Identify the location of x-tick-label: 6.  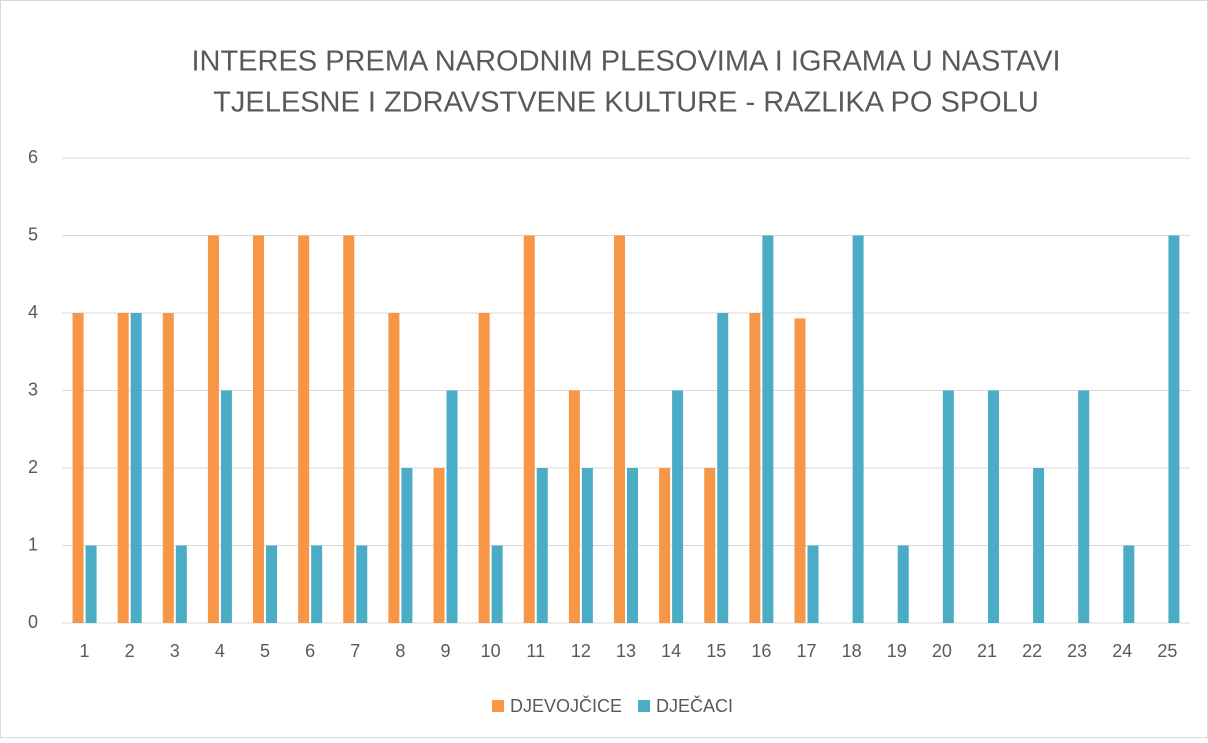
(310, 651).